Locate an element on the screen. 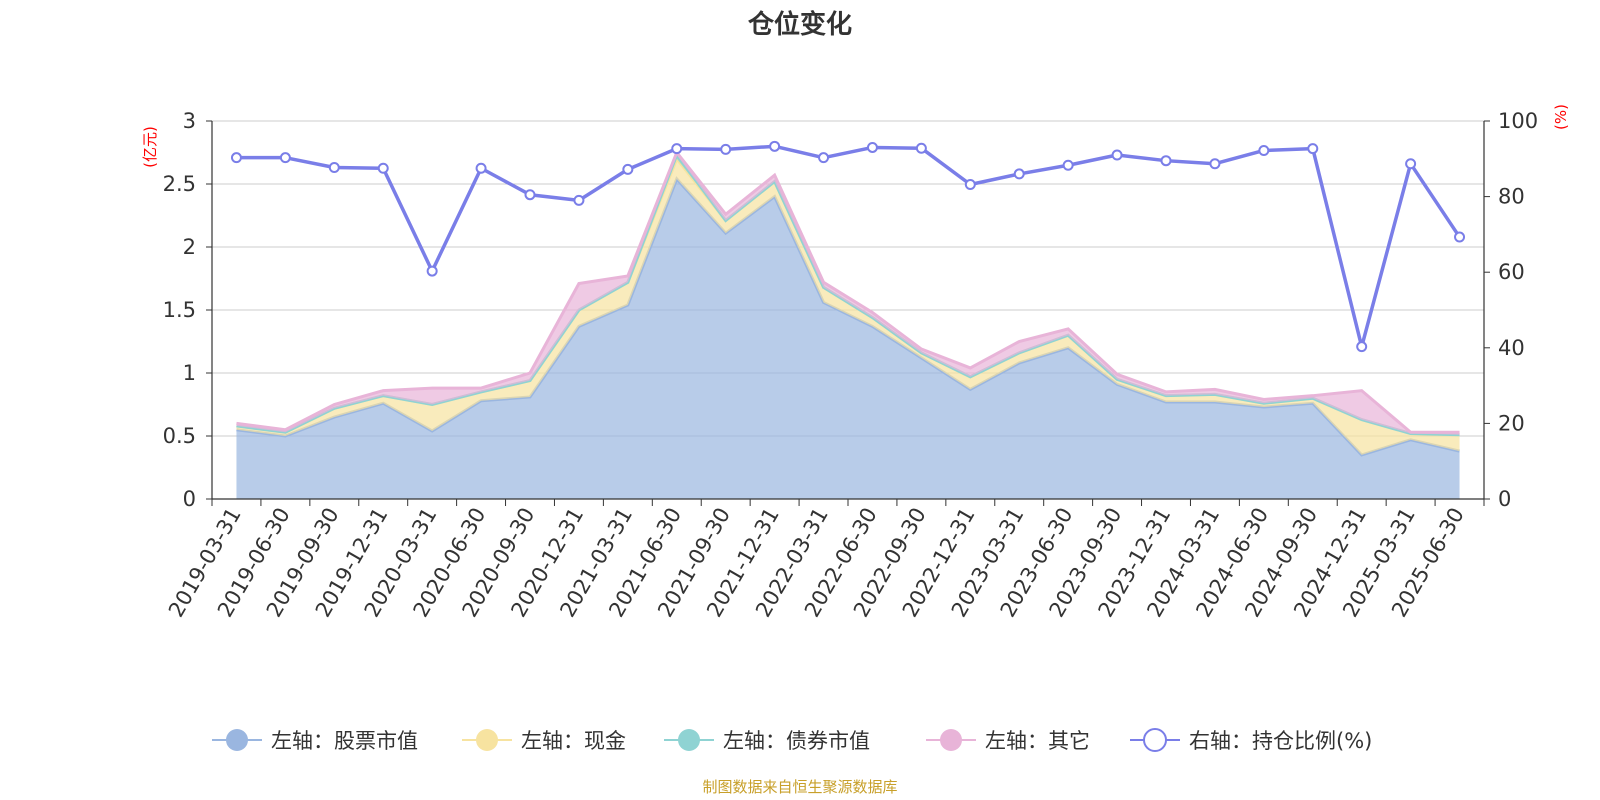 The image size is (1600, 800). legend-label-4: 右轴：持仓比例(%) is located at coordinates (1280, 741).